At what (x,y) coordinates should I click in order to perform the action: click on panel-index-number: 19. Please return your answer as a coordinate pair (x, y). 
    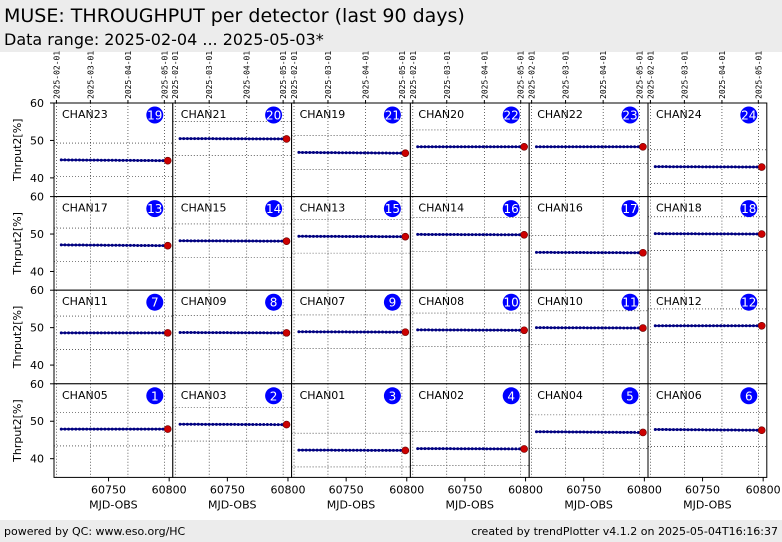
    Looking at the image, I should click on (154, 116).